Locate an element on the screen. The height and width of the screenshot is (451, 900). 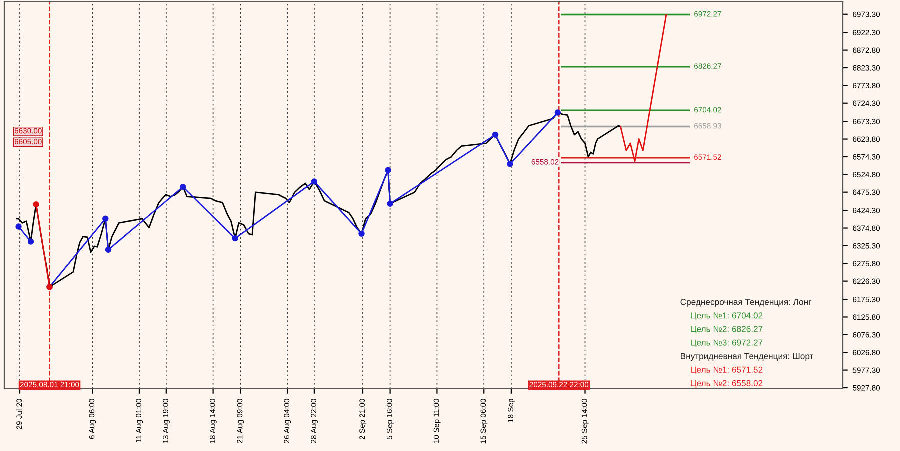
line-series is located at coordinates (644, 88).